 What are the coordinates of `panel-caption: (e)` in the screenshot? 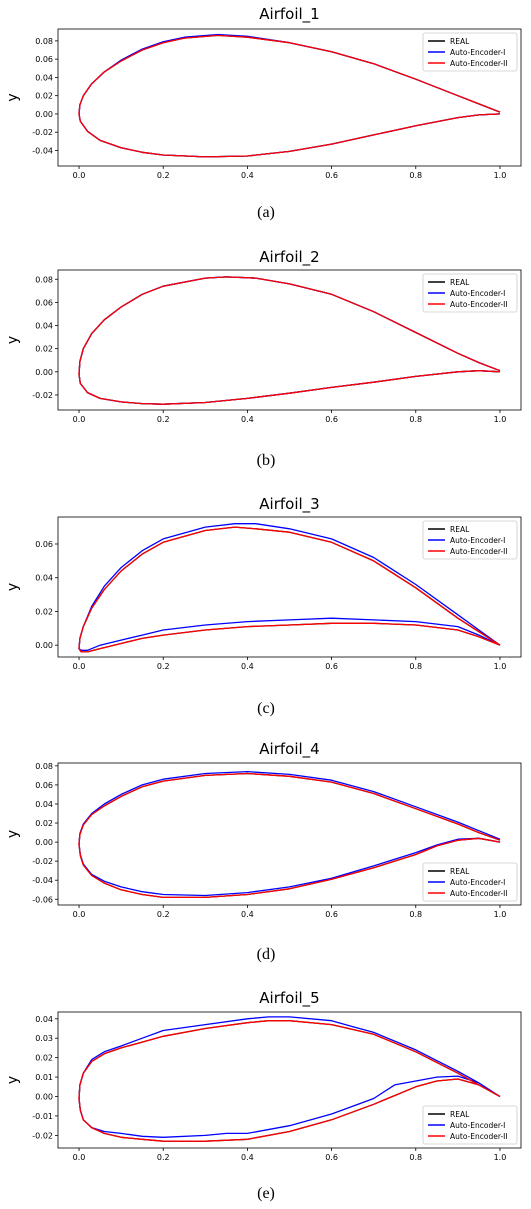 It's located at (266, 1193).